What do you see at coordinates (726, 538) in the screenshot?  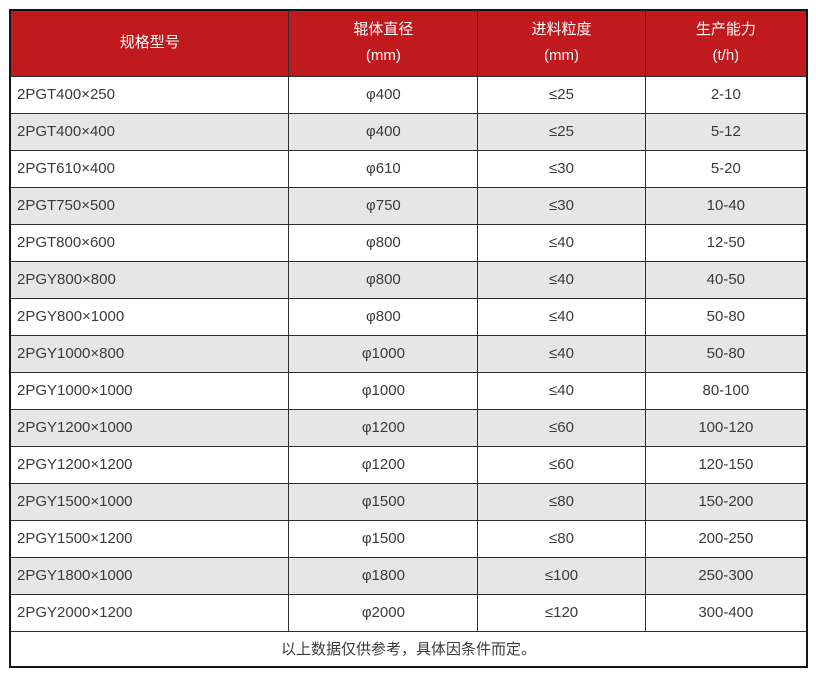 I see `capacity-cell: 200-250` at bounding box center [726, 538].